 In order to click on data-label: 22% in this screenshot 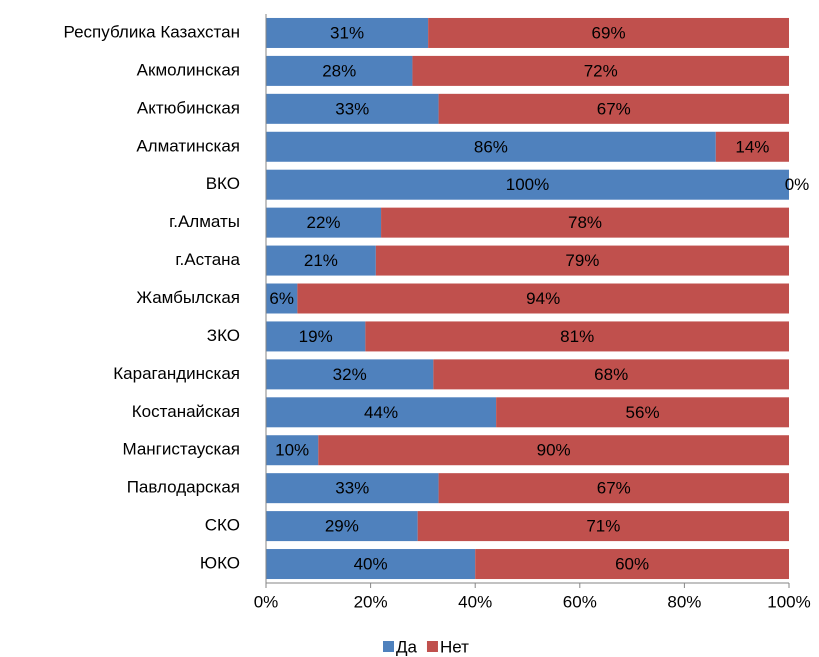, I will do `click(324, 222)`.